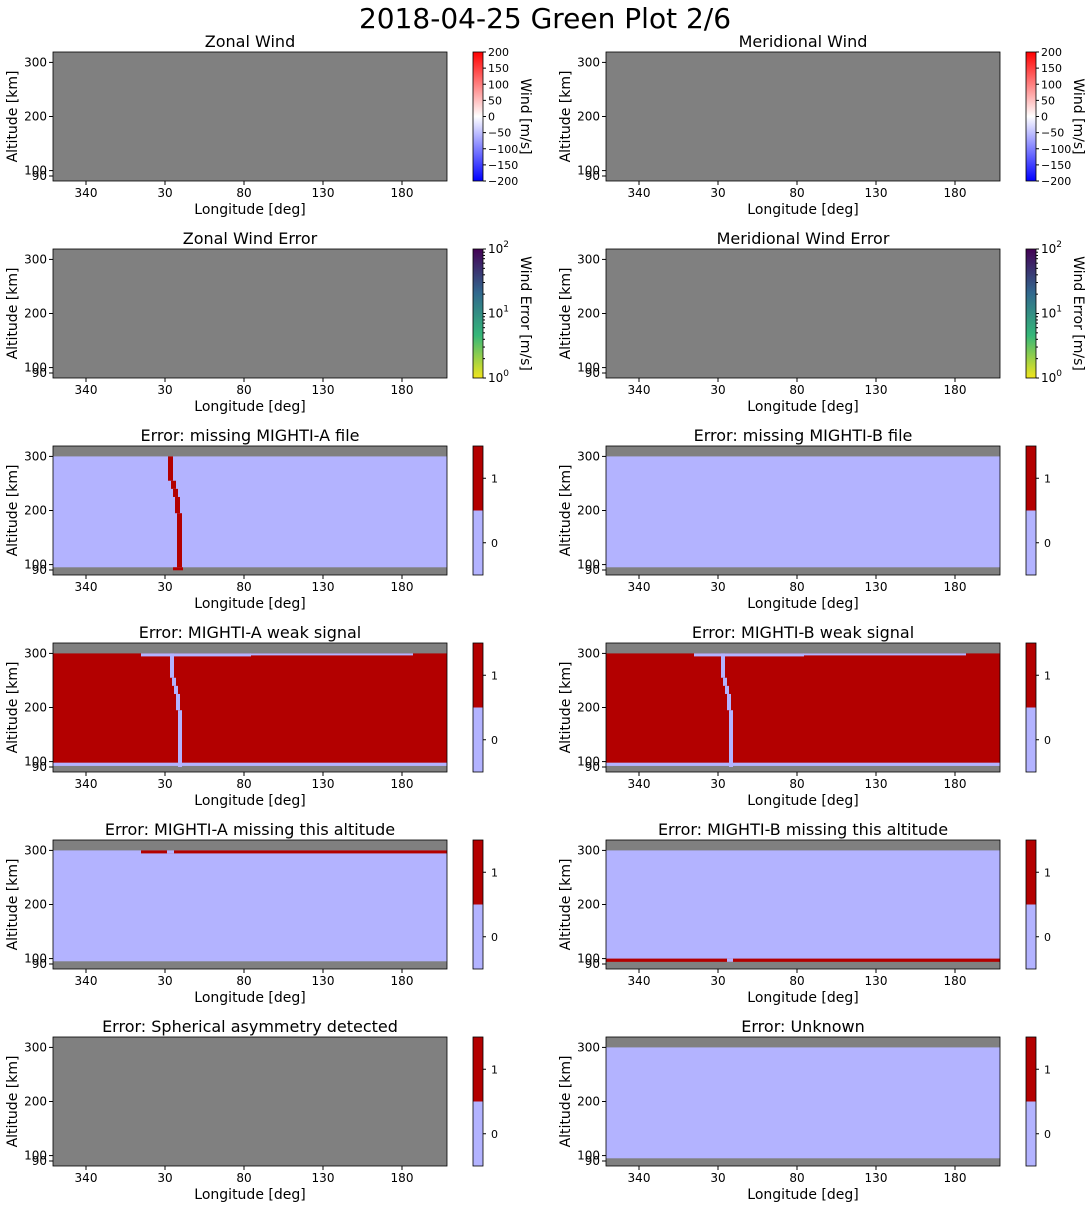 Image resolution: width=1090 pixels, height=1212 pixels. I want to click on missing-altitude-band, so click(294, 852).